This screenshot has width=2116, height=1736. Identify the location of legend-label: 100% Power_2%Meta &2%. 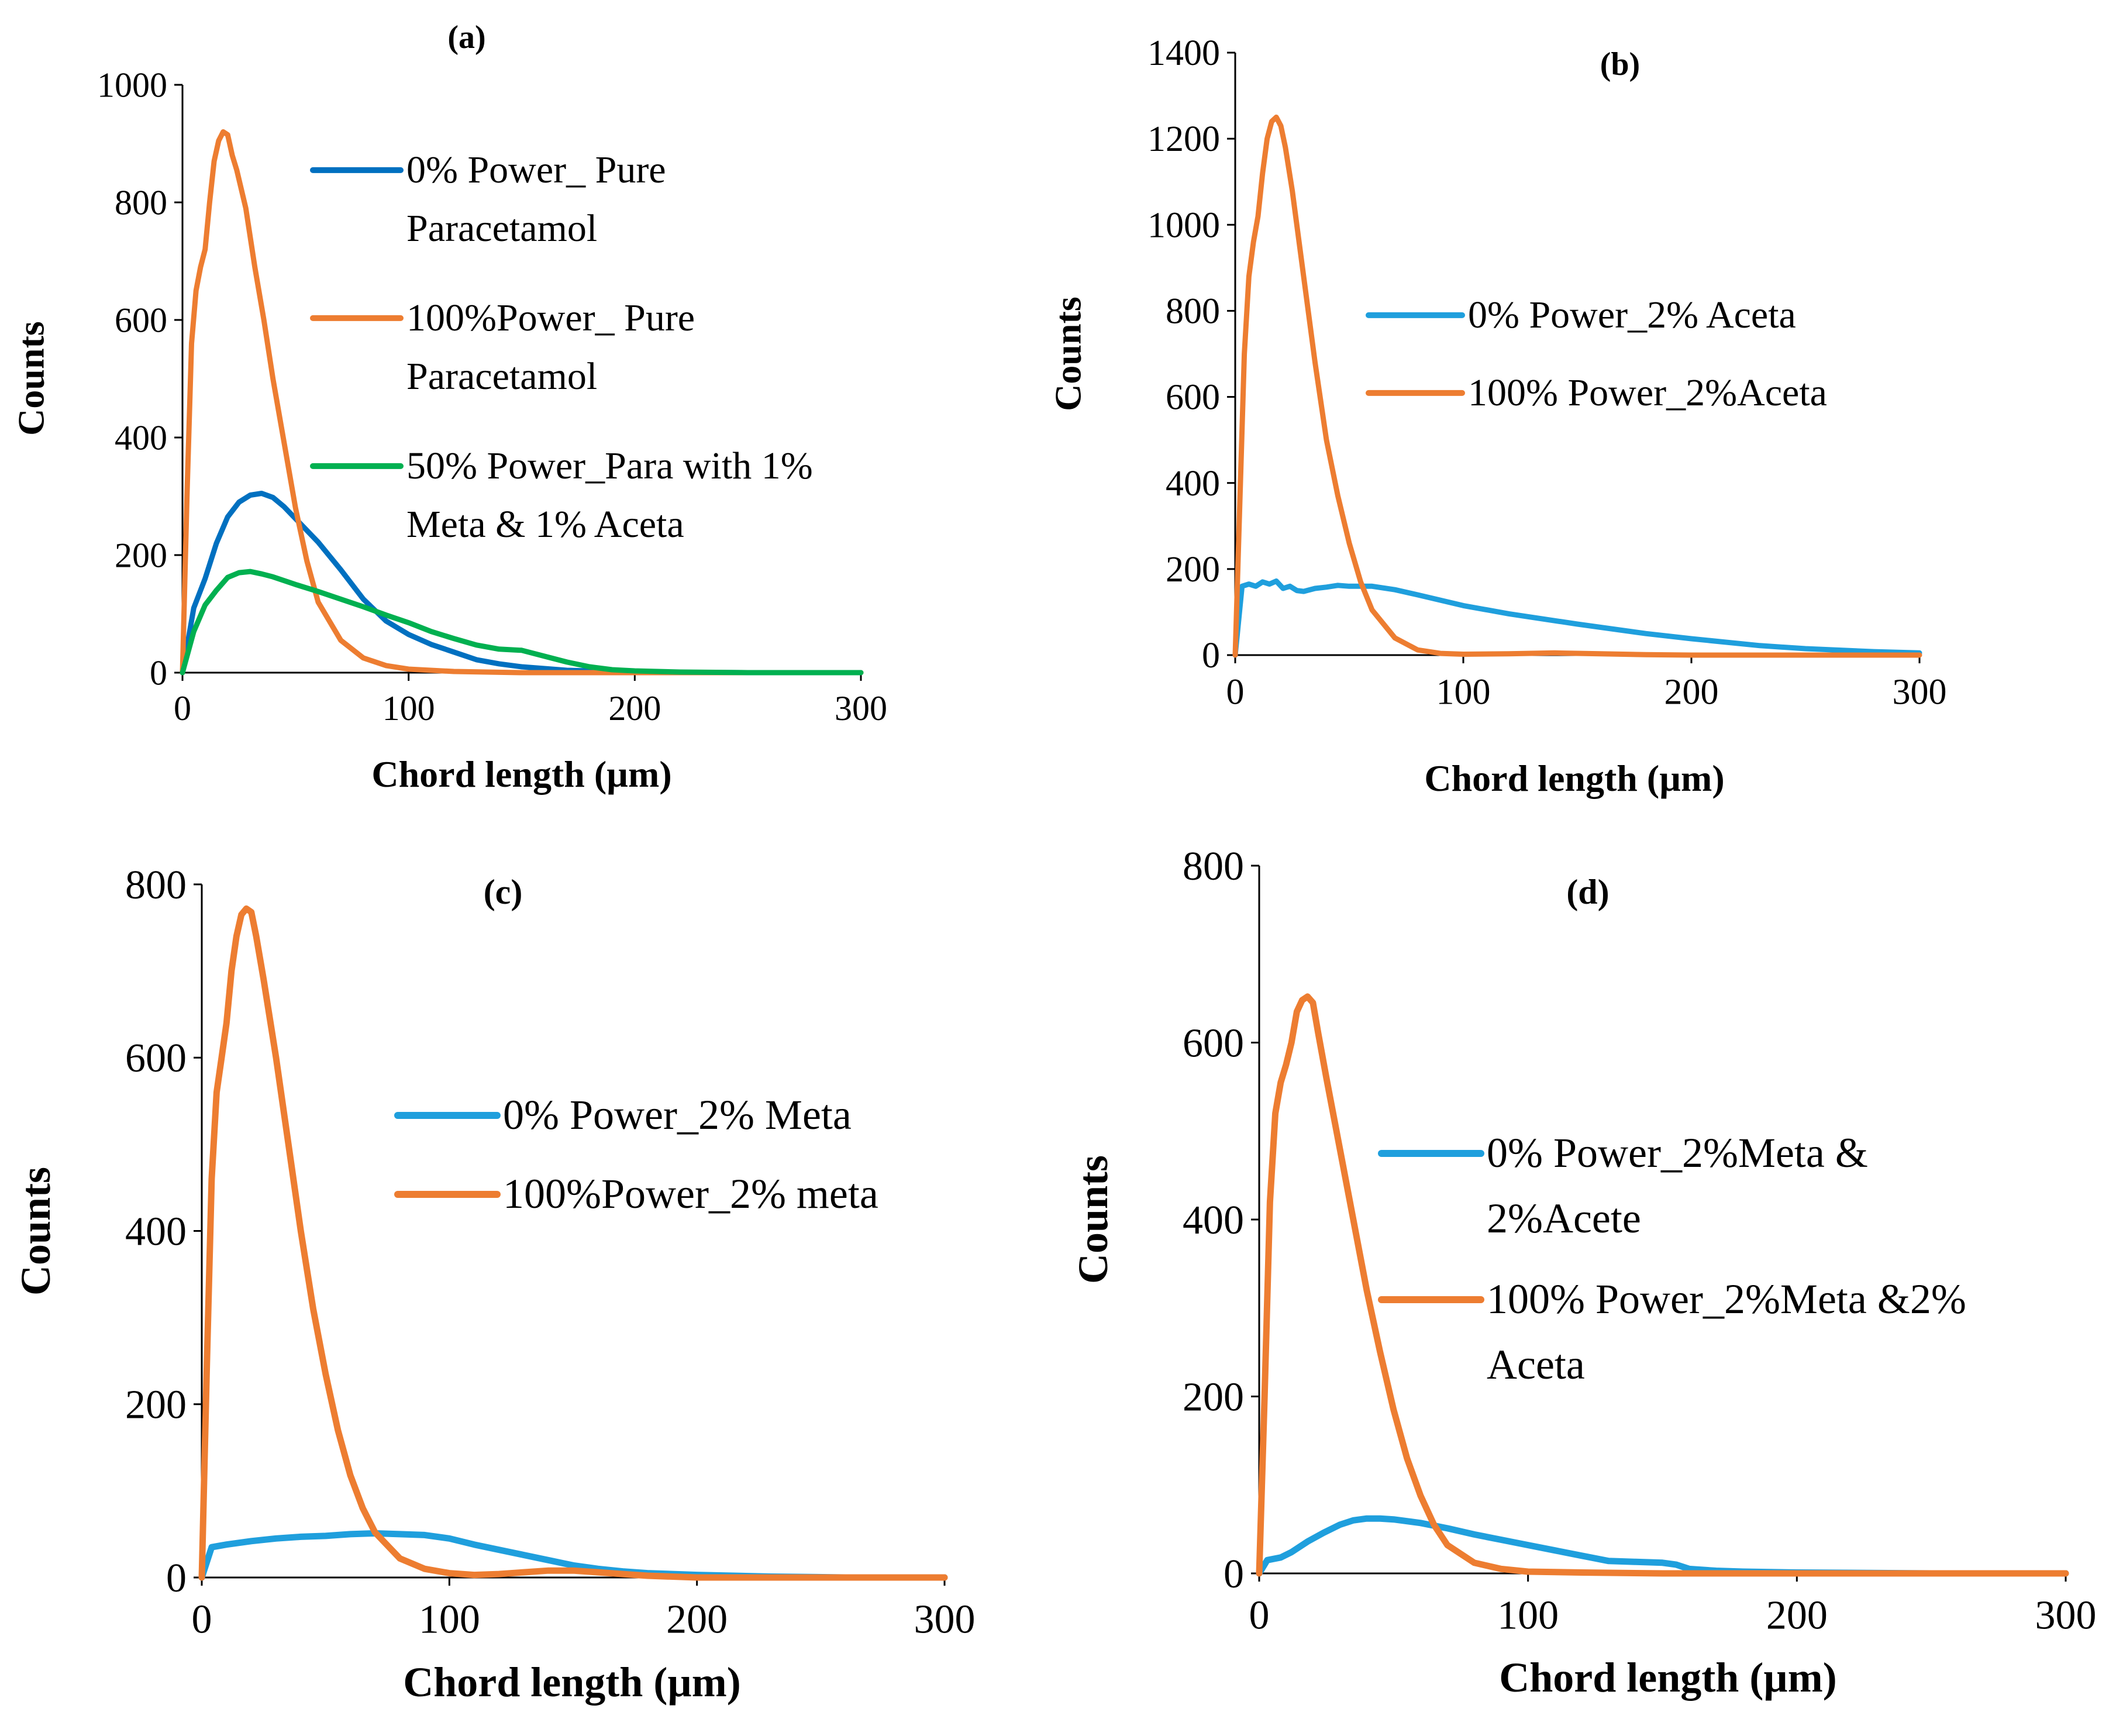
(1727, 1299).